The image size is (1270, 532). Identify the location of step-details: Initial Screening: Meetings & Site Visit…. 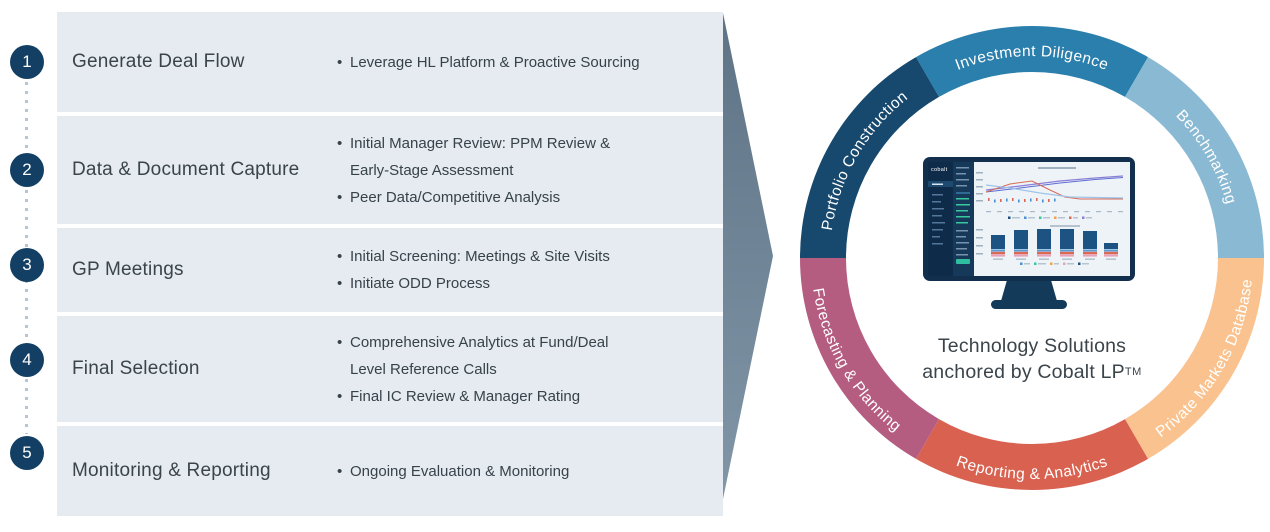
(530, 270).